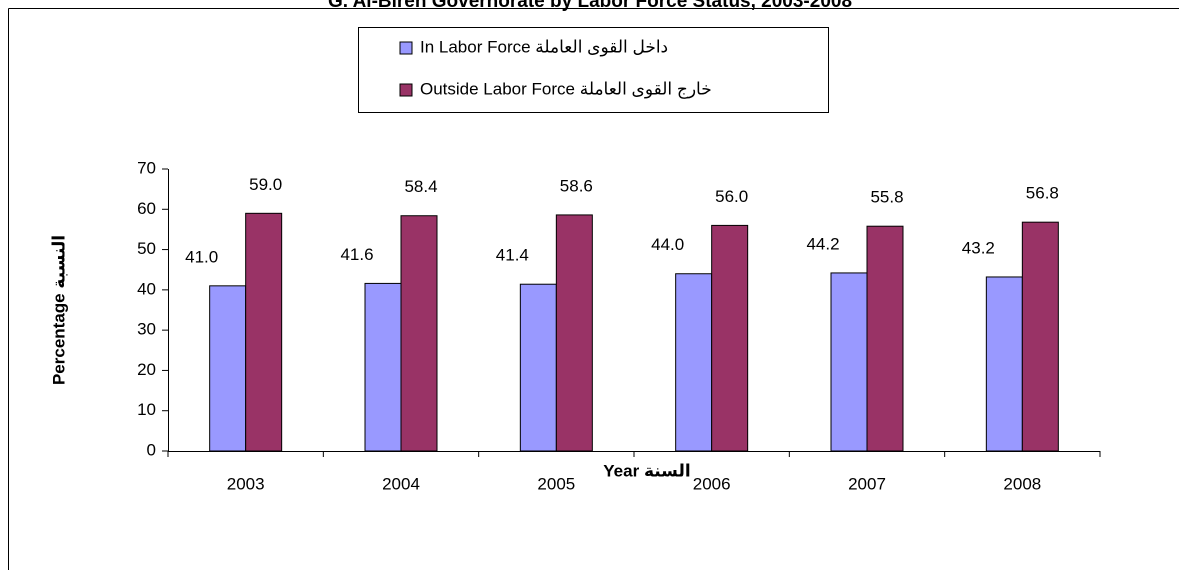 The width and height of the screenshot is (1179, 570). I want to click on data-label: 59.0, so click(265, 184).